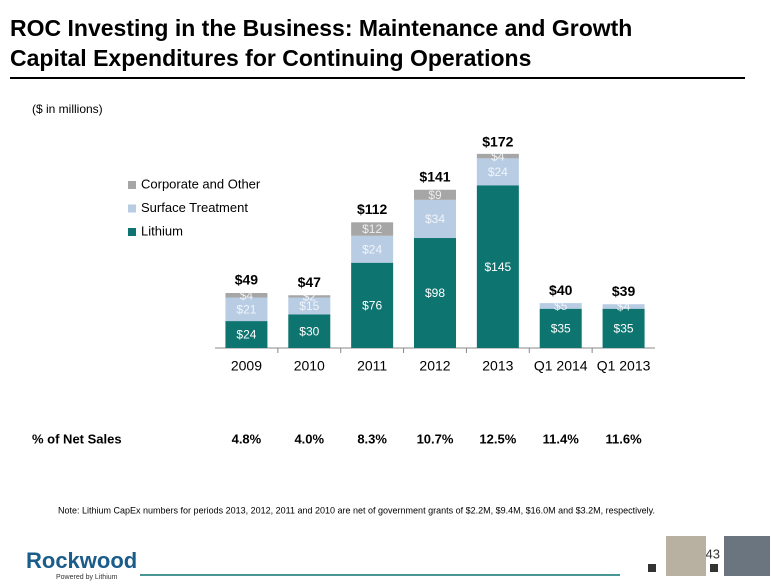  Describe the element at coordinates (67, 109) in the screenshot. I see `subtitle: ($ in millions)` at that location.